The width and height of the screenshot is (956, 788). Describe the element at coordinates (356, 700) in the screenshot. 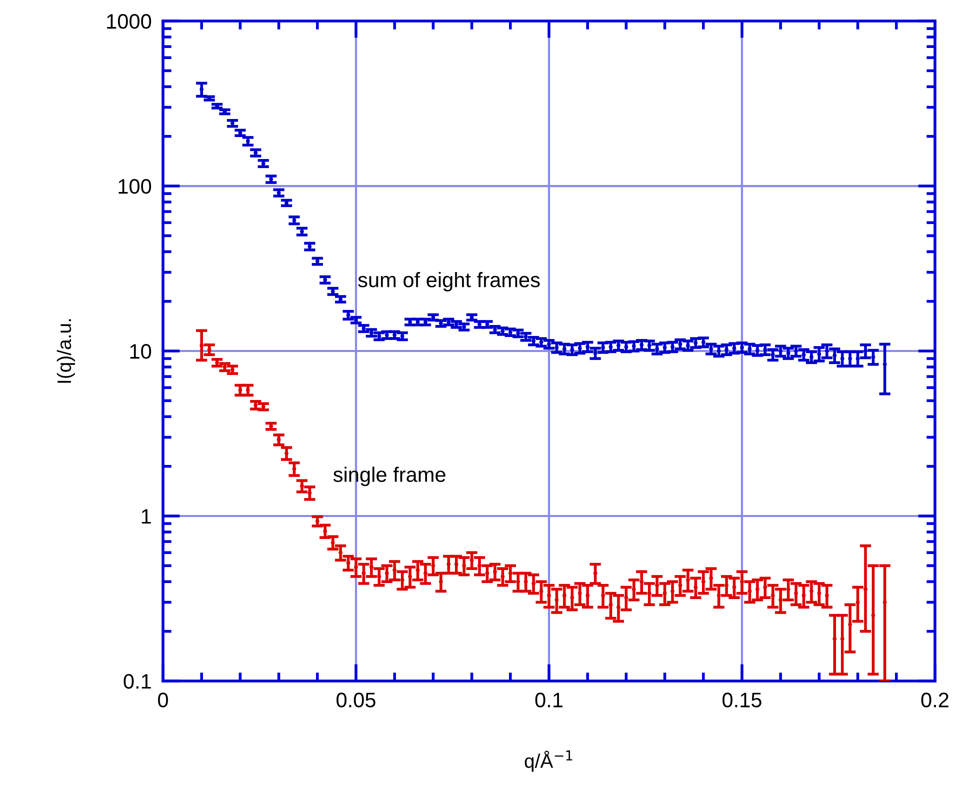

I see `x-tick-label: 0.05` at that location.